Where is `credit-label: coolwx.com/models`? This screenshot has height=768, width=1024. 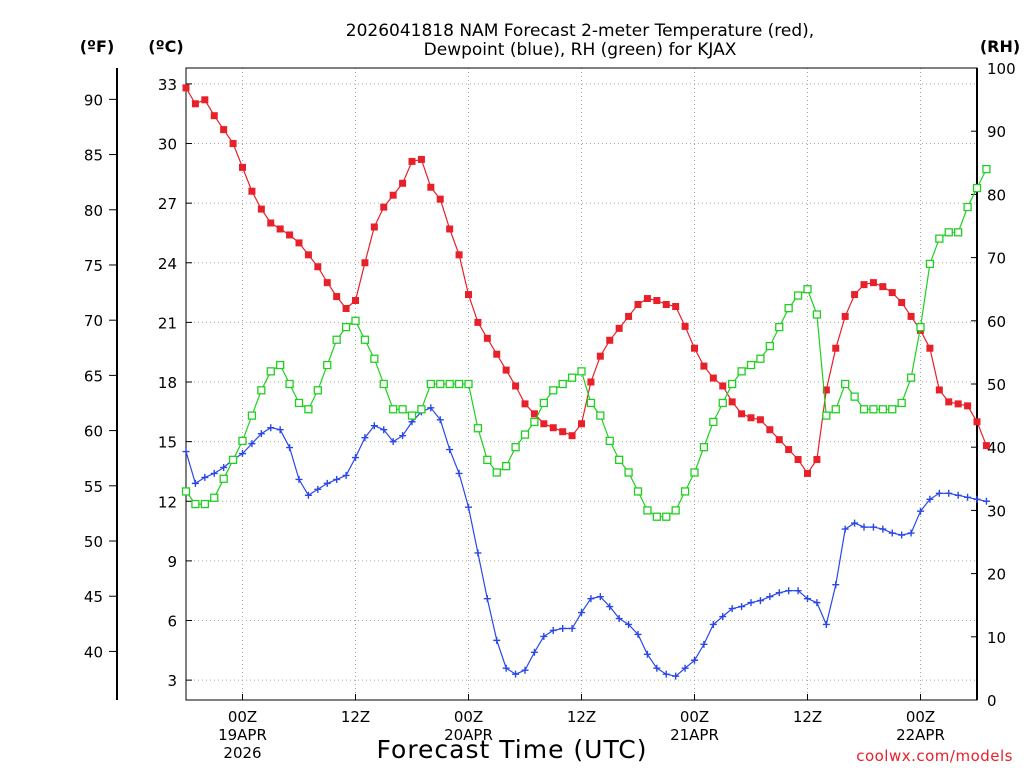 credit-label: coolwx.com/models is located at coordinates (934, 756).